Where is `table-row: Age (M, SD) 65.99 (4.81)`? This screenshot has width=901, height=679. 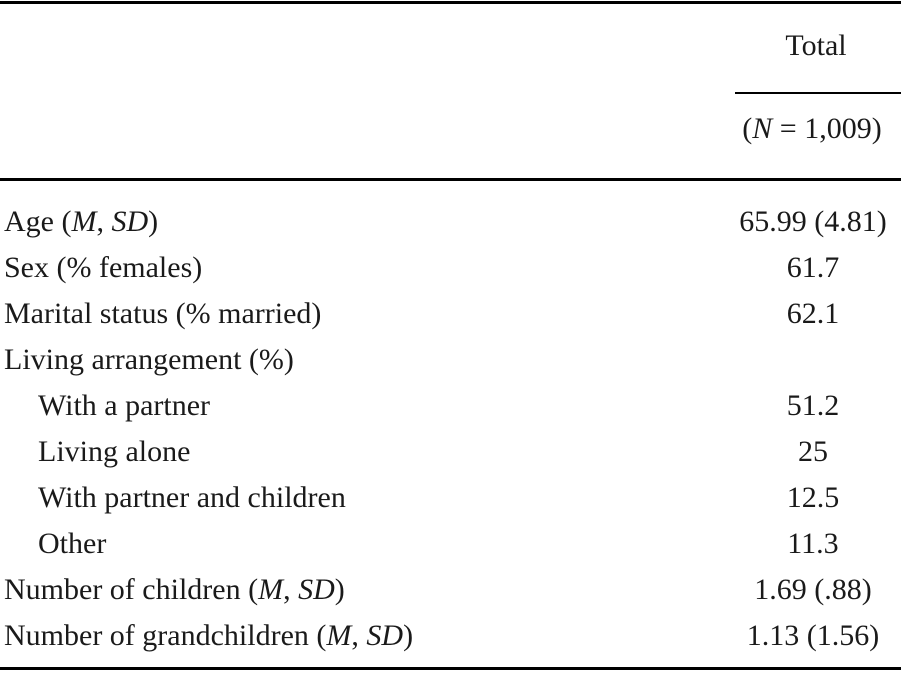 table-row: Age (M, SD) 65.99 (4.81) is located at coordinates (450, 222).